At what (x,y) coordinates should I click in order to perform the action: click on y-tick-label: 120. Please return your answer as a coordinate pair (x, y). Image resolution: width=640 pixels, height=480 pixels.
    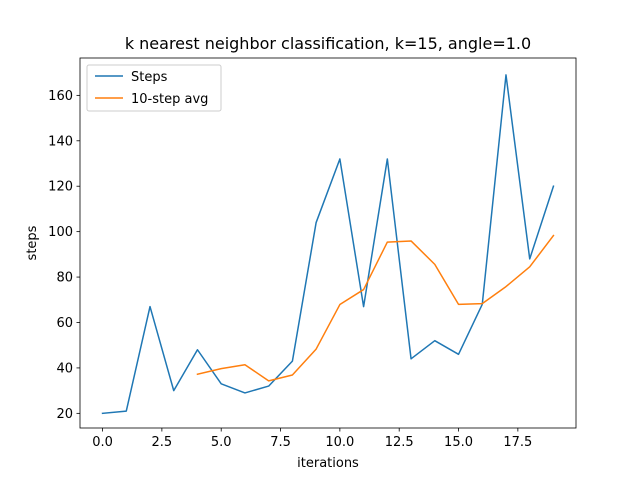
    Looking at the image, I should click on (60, 187).